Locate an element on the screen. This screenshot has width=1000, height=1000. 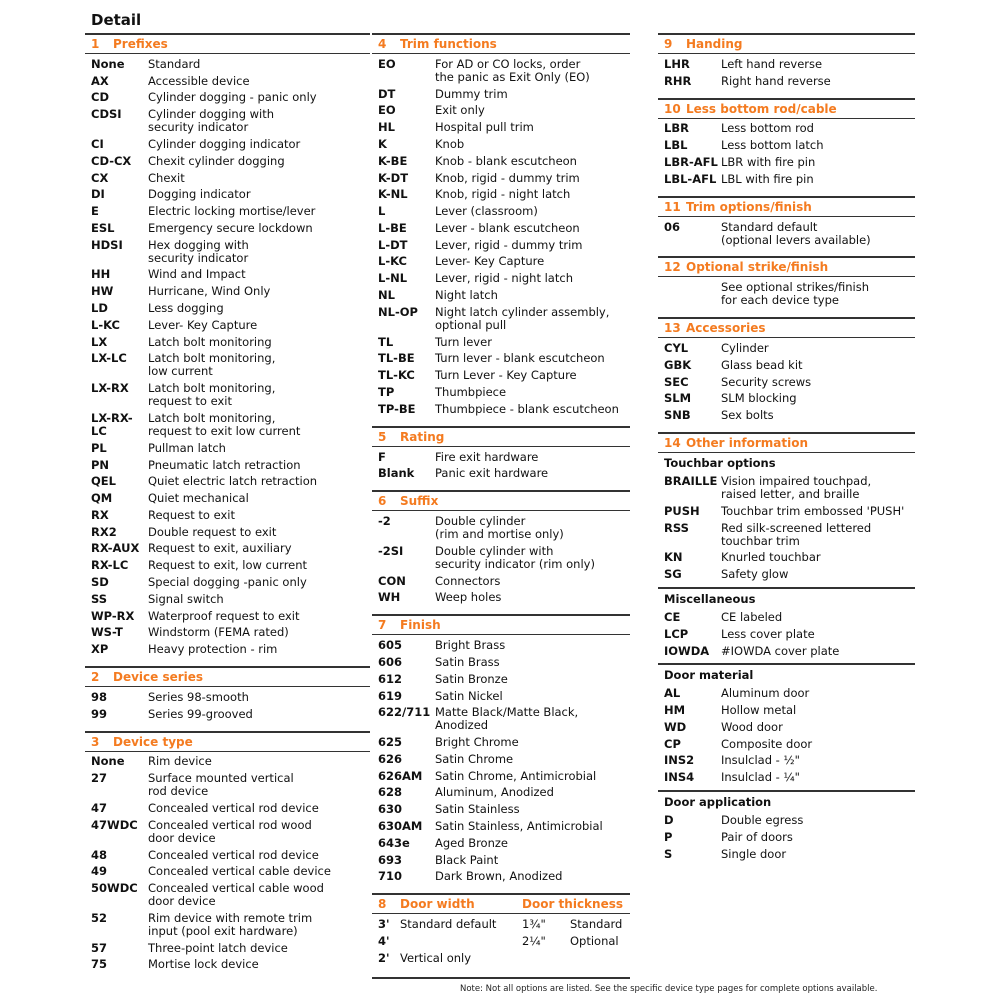
list-item: RHR Right hand reverse is located at coordinates (789, 81).